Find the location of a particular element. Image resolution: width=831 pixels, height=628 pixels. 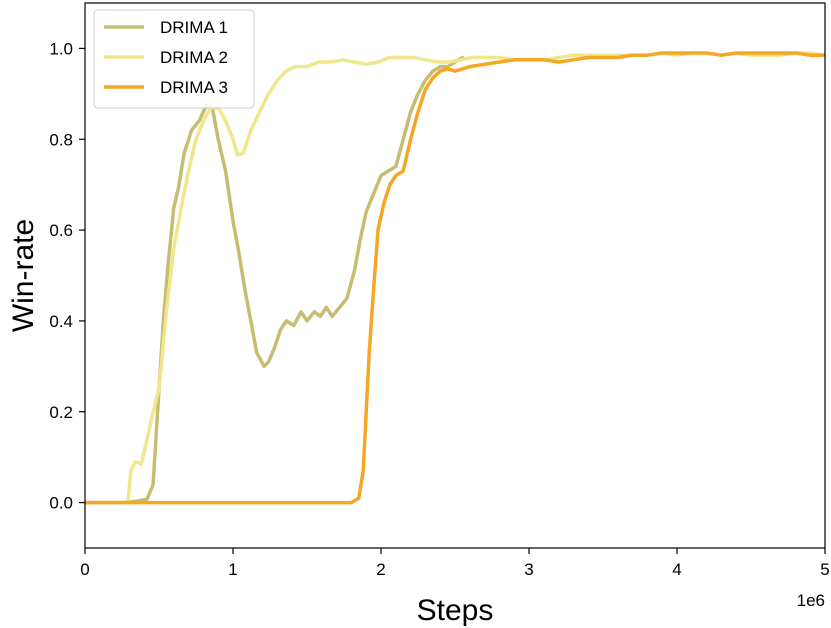

x-axis-label: Steps is located at coordinates (455, 610).